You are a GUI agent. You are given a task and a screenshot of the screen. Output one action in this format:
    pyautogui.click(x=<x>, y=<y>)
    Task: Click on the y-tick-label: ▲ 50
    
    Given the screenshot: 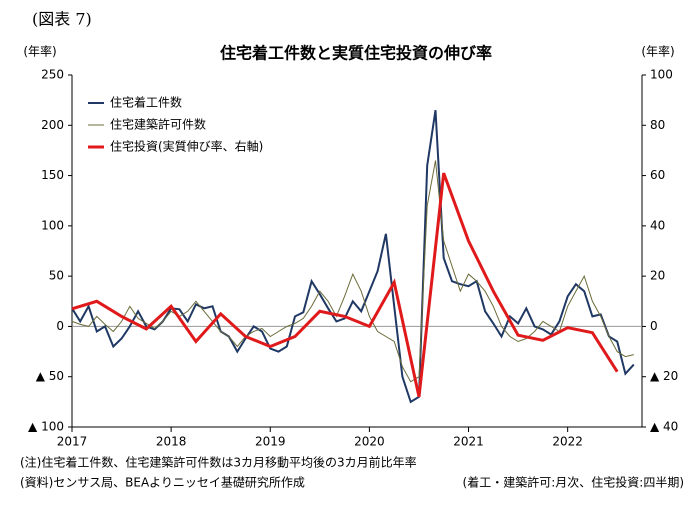 What is the action you would take?
    pyautogui.click(x=50, y=376)
    